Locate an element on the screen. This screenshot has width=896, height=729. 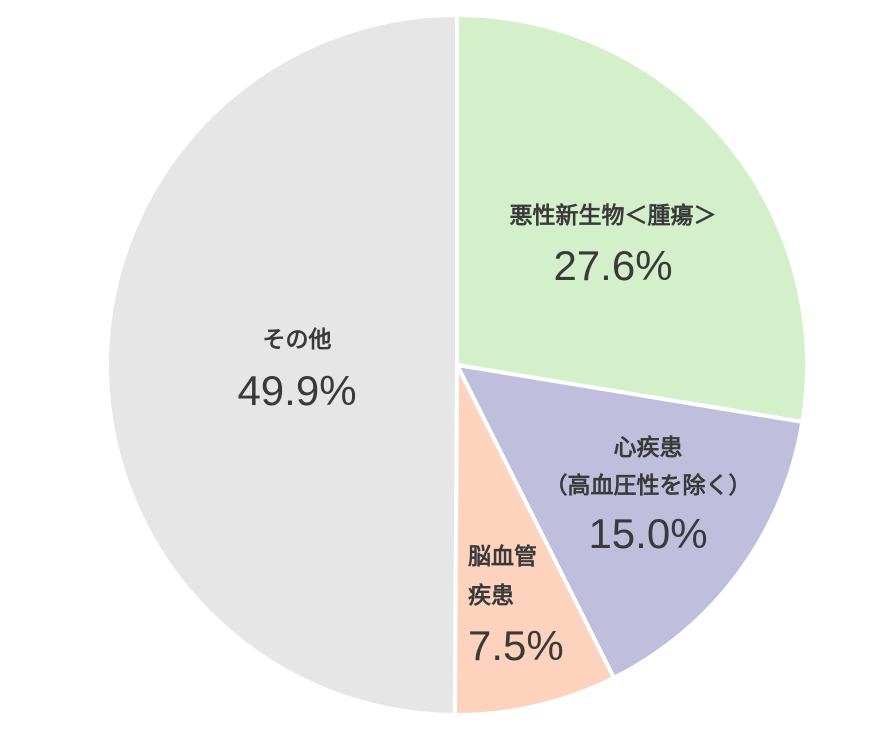
slice-3-percentage: 7.5% is located at coordinates (516, 645).